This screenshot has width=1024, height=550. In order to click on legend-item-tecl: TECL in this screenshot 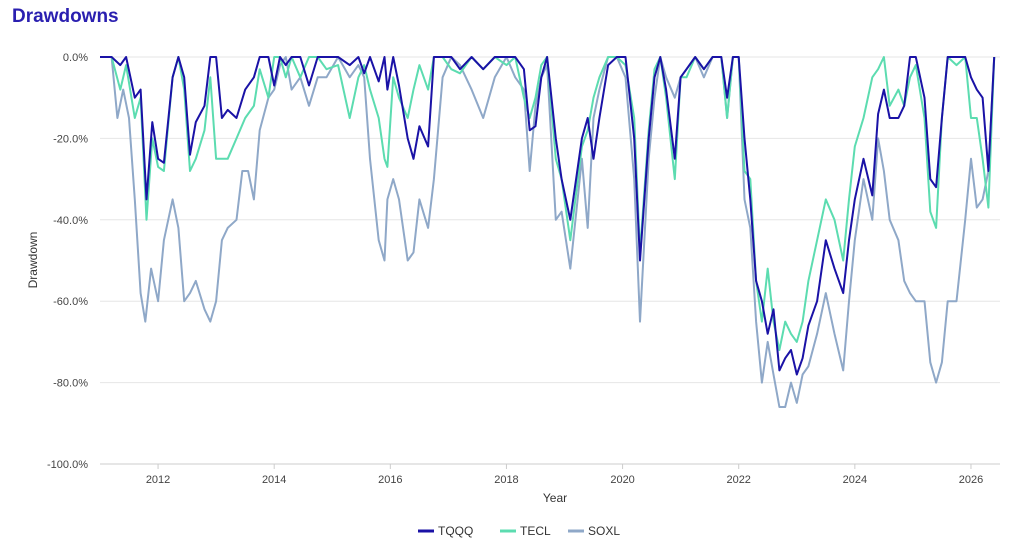, I will do `click(525, 531)`.